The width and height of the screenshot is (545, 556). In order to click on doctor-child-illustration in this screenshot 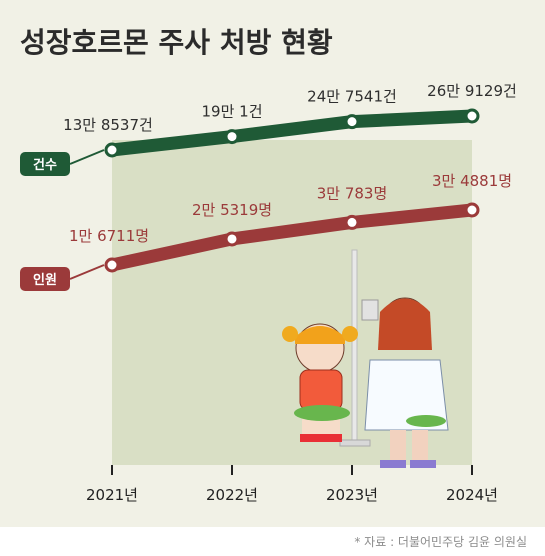, I will do `click(365, 358)`.